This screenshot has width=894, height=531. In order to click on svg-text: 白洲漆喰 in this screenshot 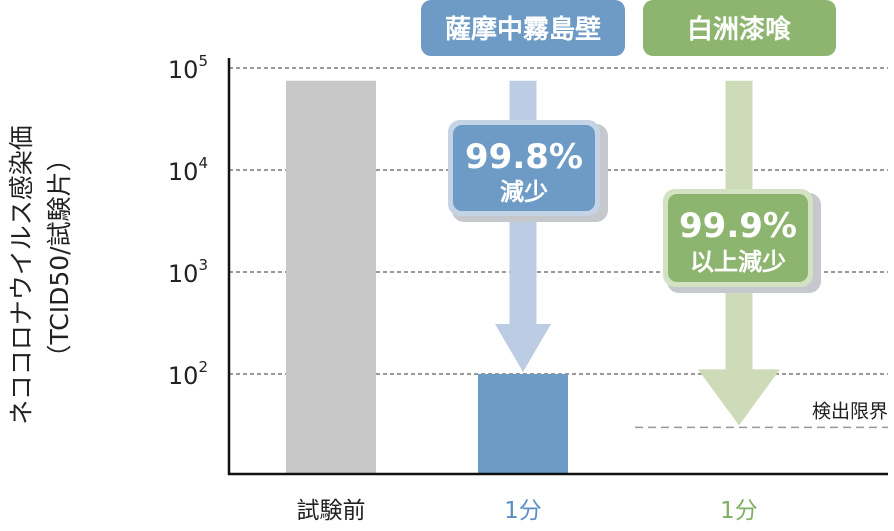, I will do `click(739, 29)`.